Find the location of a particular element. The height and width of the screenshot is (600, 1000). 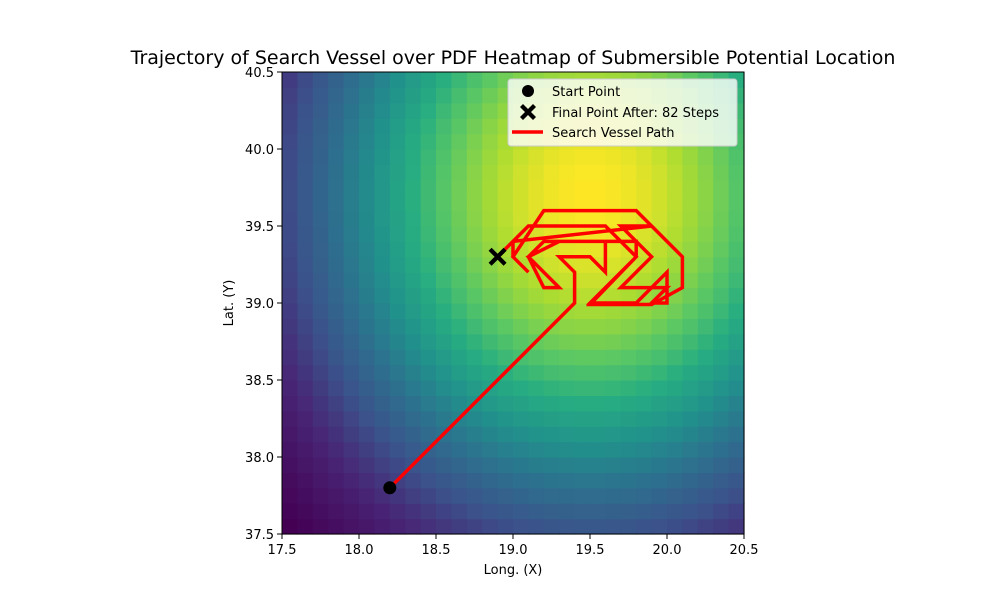

y-axis-ticks: 37.5 38.0 38.5 39.0 39.5 40.0 40.5 is located at coordinates (263, 304).